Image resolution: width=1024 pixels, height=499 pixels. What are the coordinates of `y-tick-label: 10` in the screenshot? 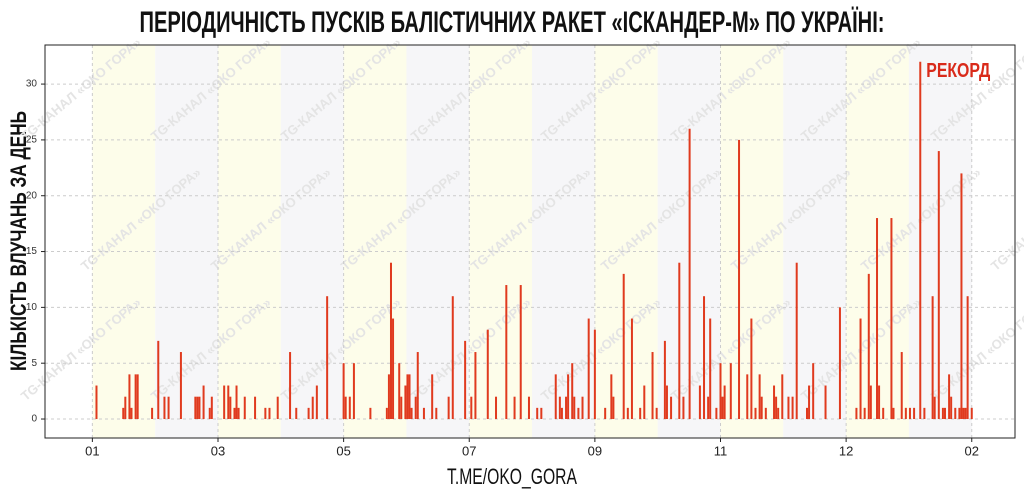 It's located at (32, 307).